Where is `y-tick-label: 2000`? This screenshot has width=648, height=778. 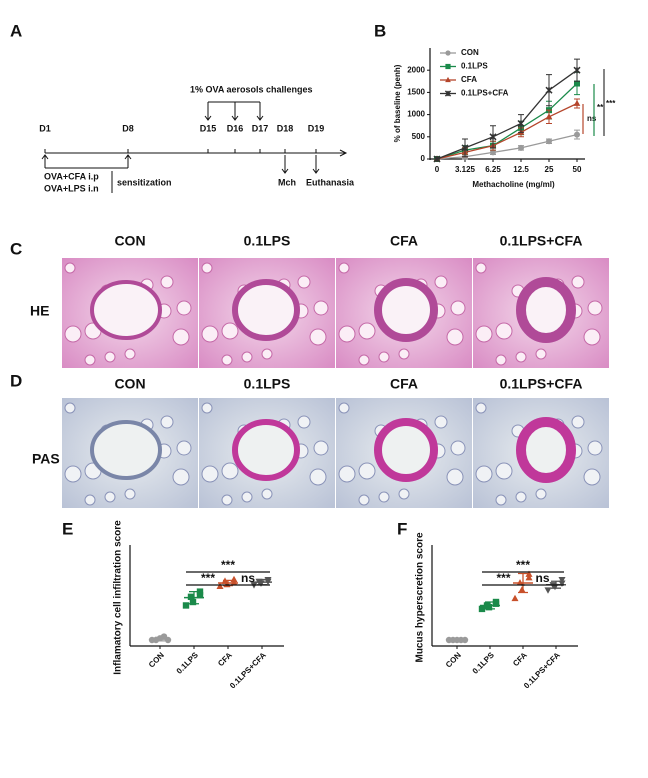
y-tick-label: 2000 is located at coordinates (416, 69).